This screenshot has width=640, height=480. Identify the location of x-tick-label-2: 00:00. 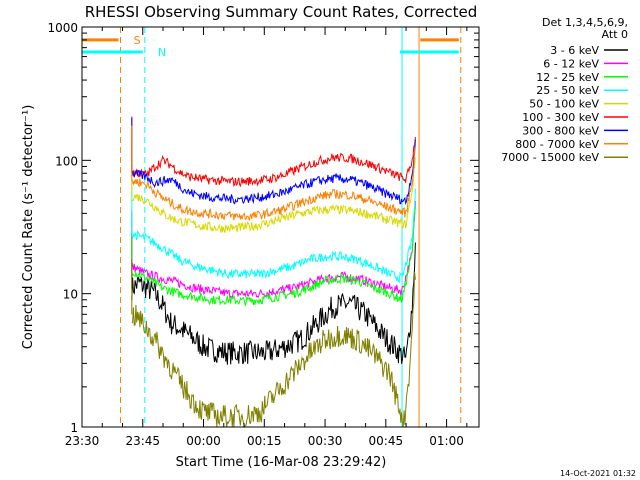
(203, 441).